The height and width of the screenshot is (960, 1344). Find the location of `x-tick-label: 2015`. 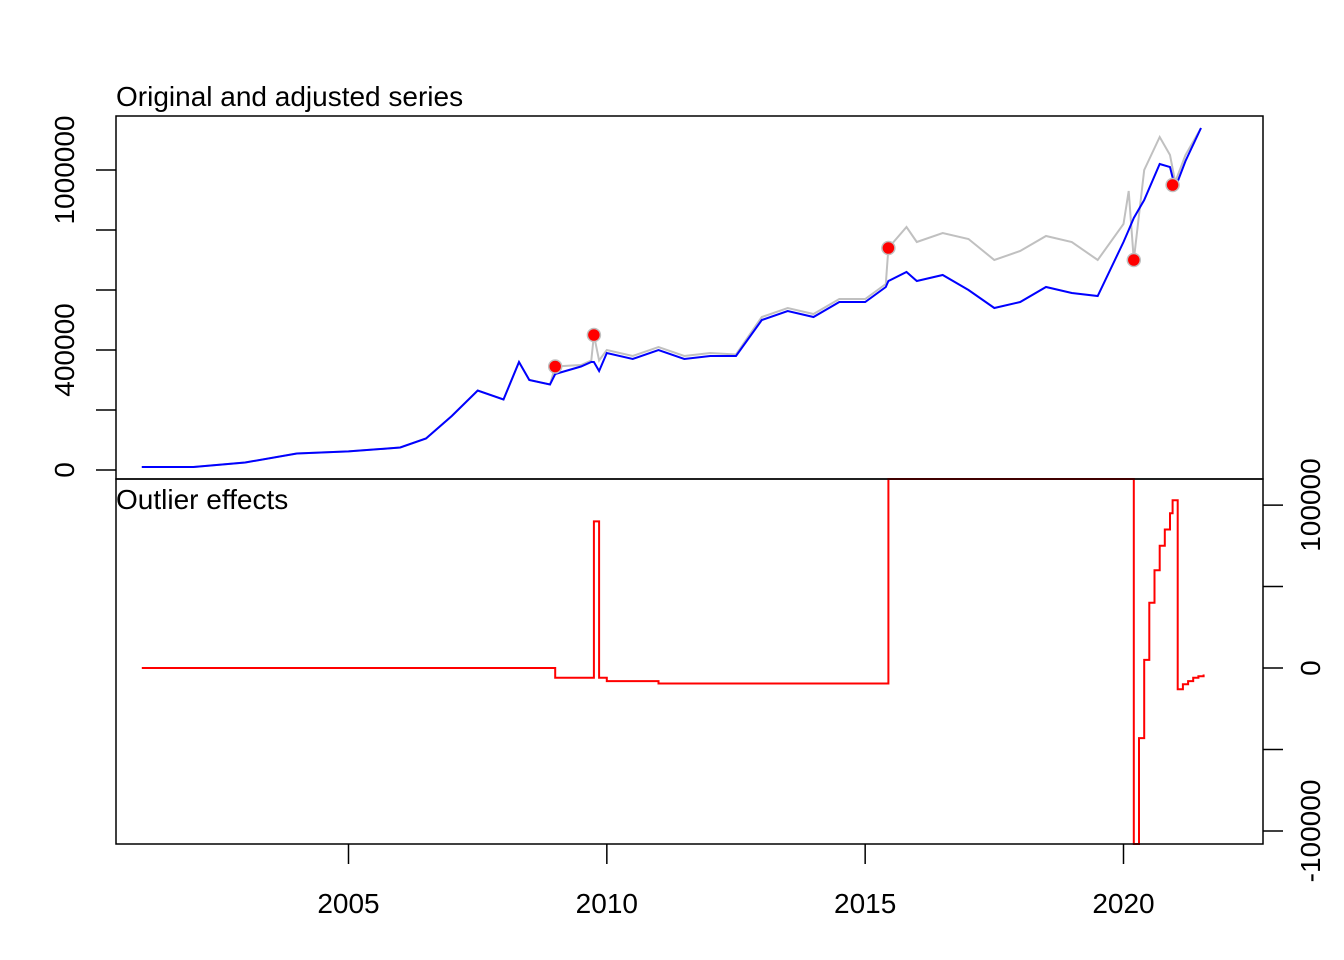

x-tick-label: 2015 is located at coordinates (865, 903).